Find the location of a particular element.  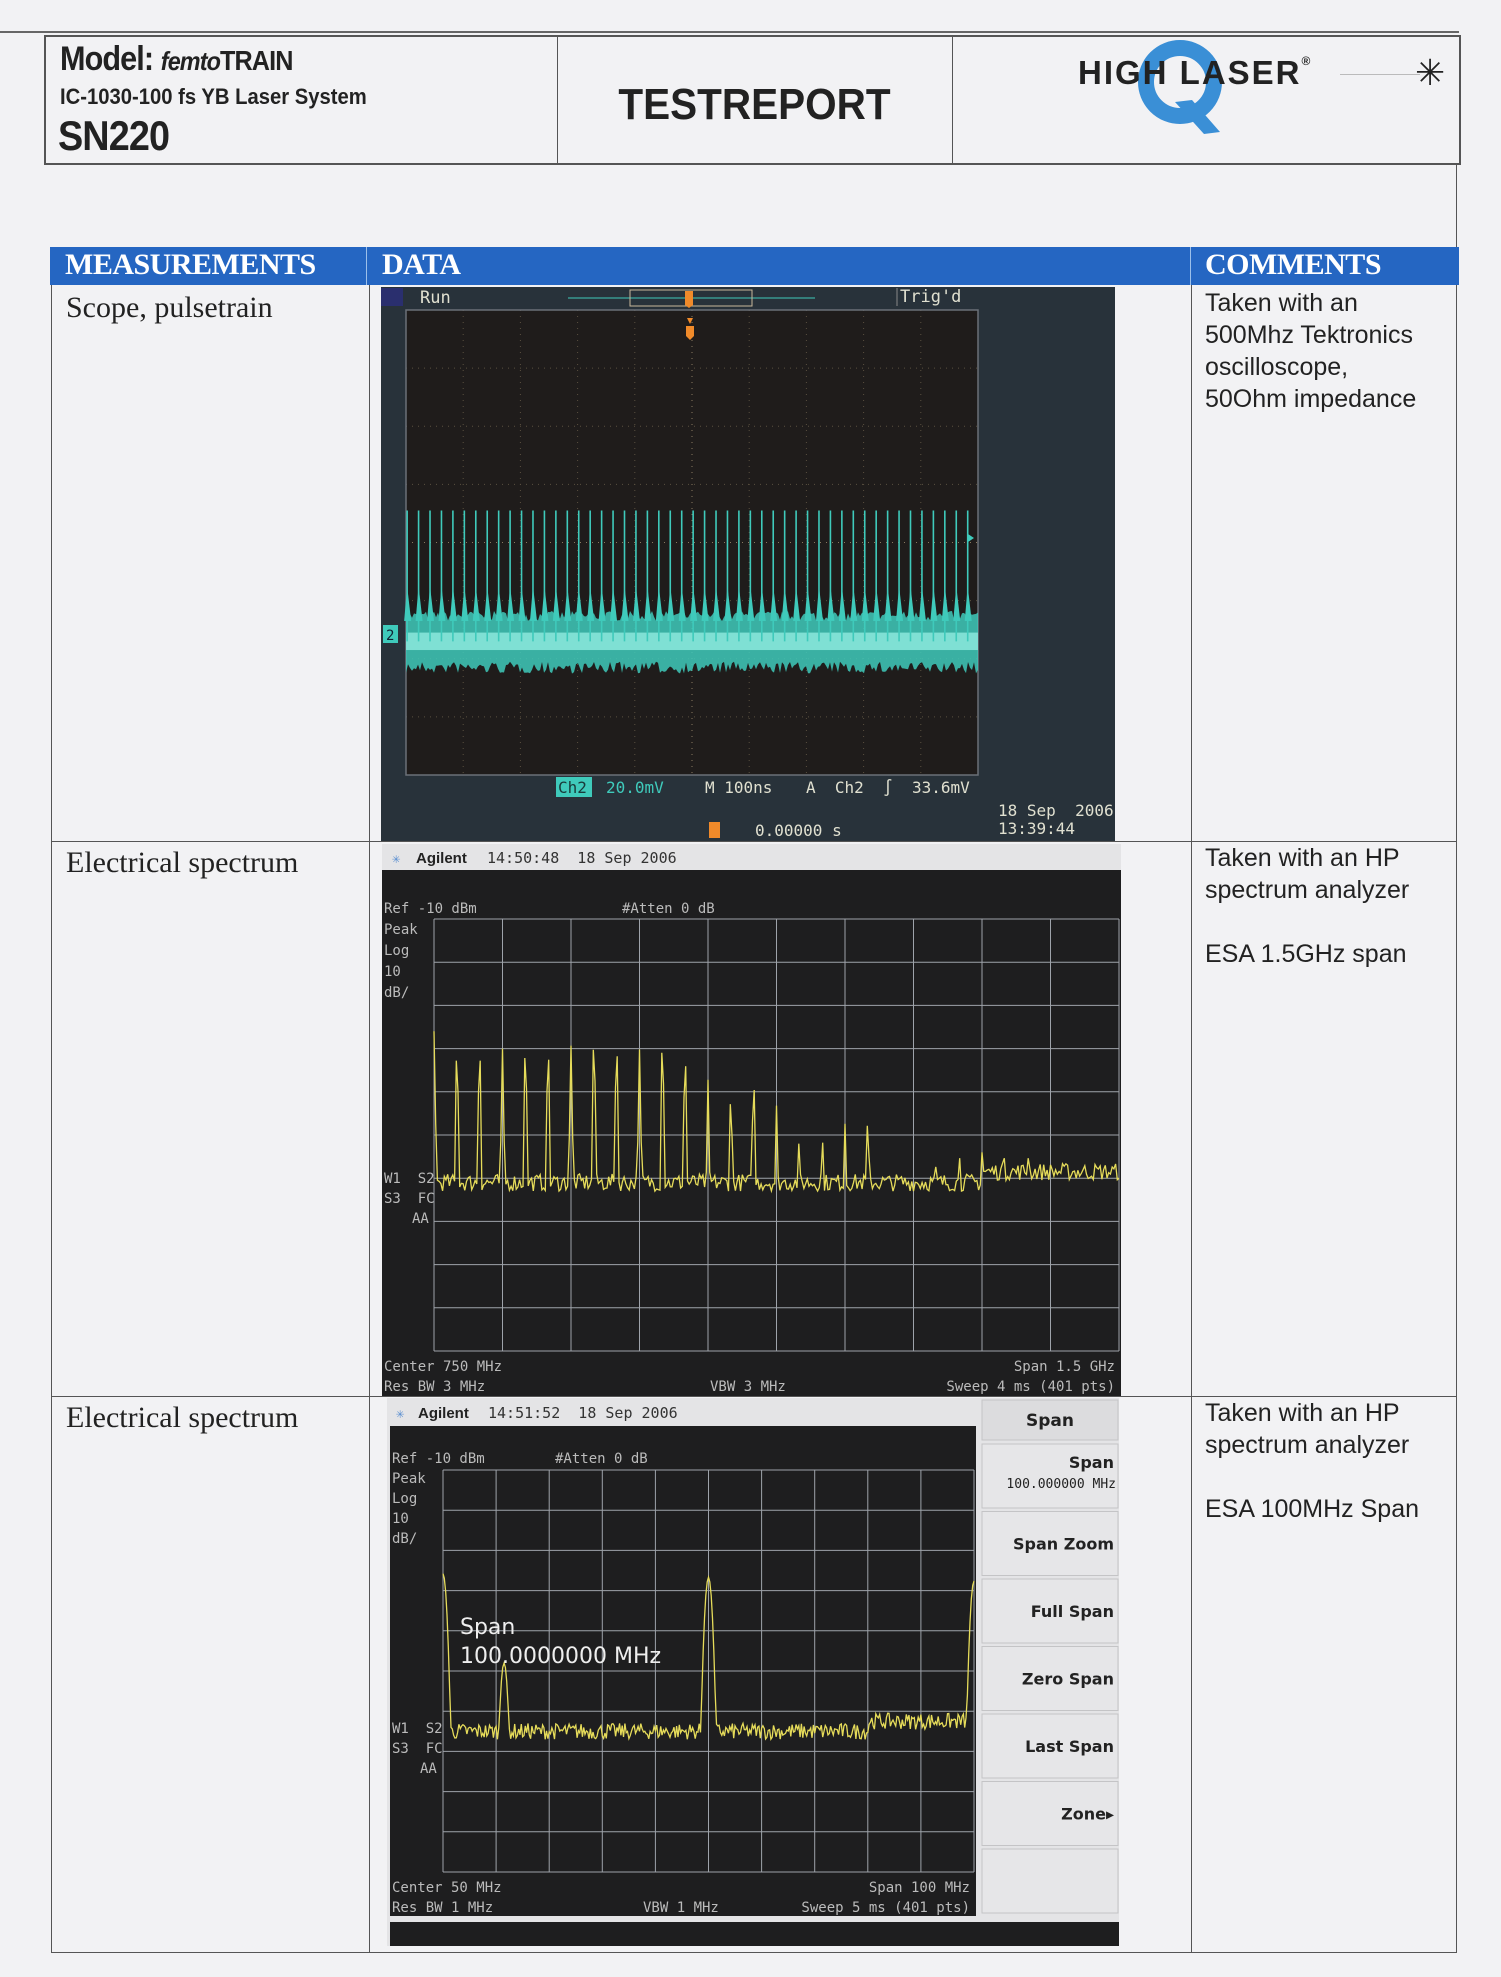

trigger-position-icon is located at coordinates (690, 329).